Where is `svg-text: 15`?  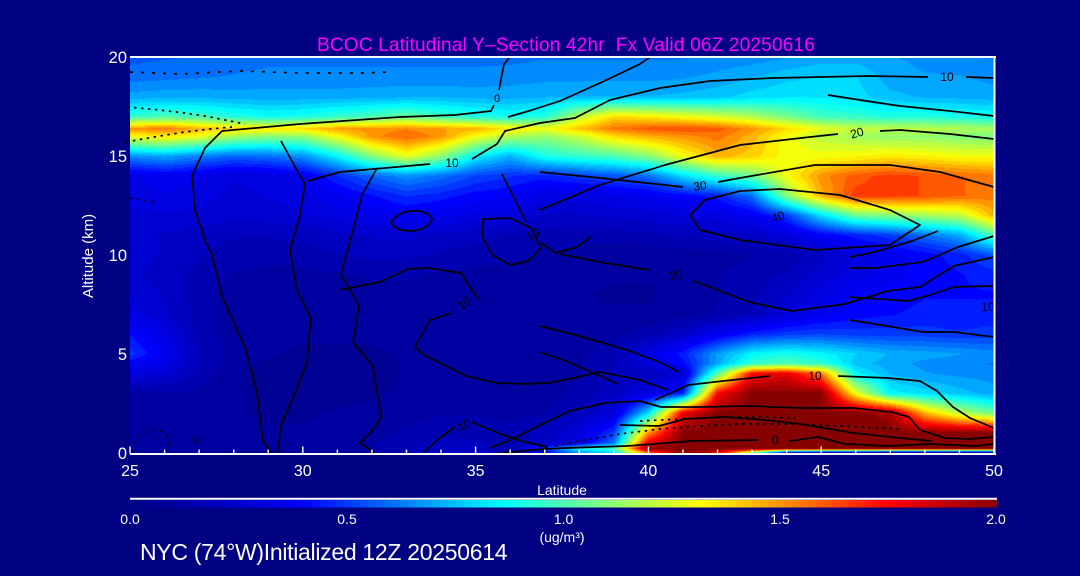
svg-text: 15 is located at coordinates (118, 157).